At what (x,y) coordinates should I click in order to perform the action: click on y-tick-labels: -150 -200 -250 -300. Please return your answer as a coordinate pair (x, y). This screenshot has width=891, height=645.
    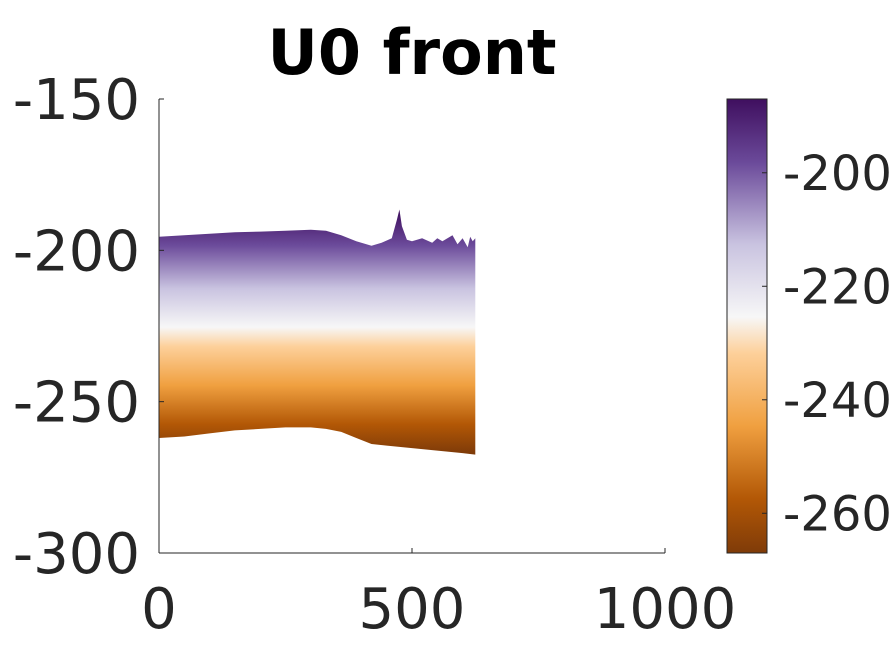
    Looking at the image, I should click on (76, 327).